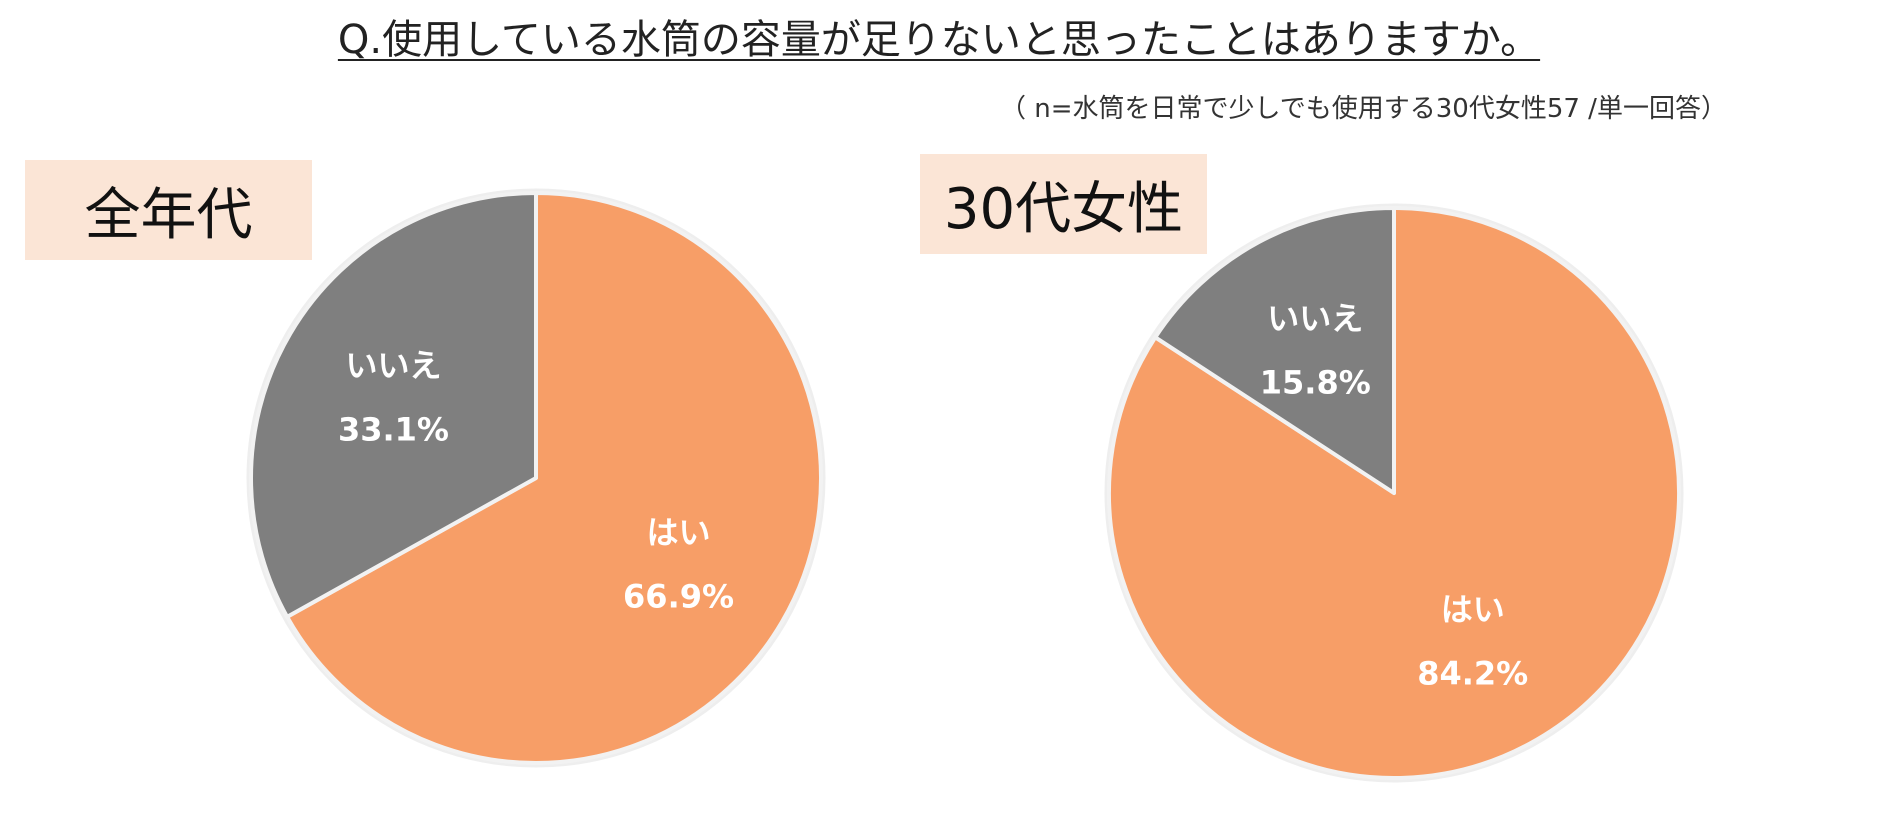  What do you see at coordinates (1472, 673) in the screenshot?
I see `pie-slice-percent: 84.2%` at bounding box center [1472, 673].